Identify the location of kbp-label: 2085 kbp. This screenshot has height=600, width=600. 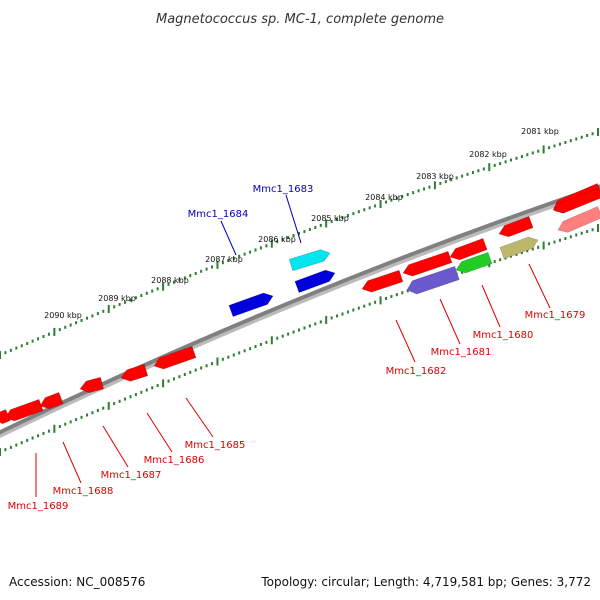
(330, 218).